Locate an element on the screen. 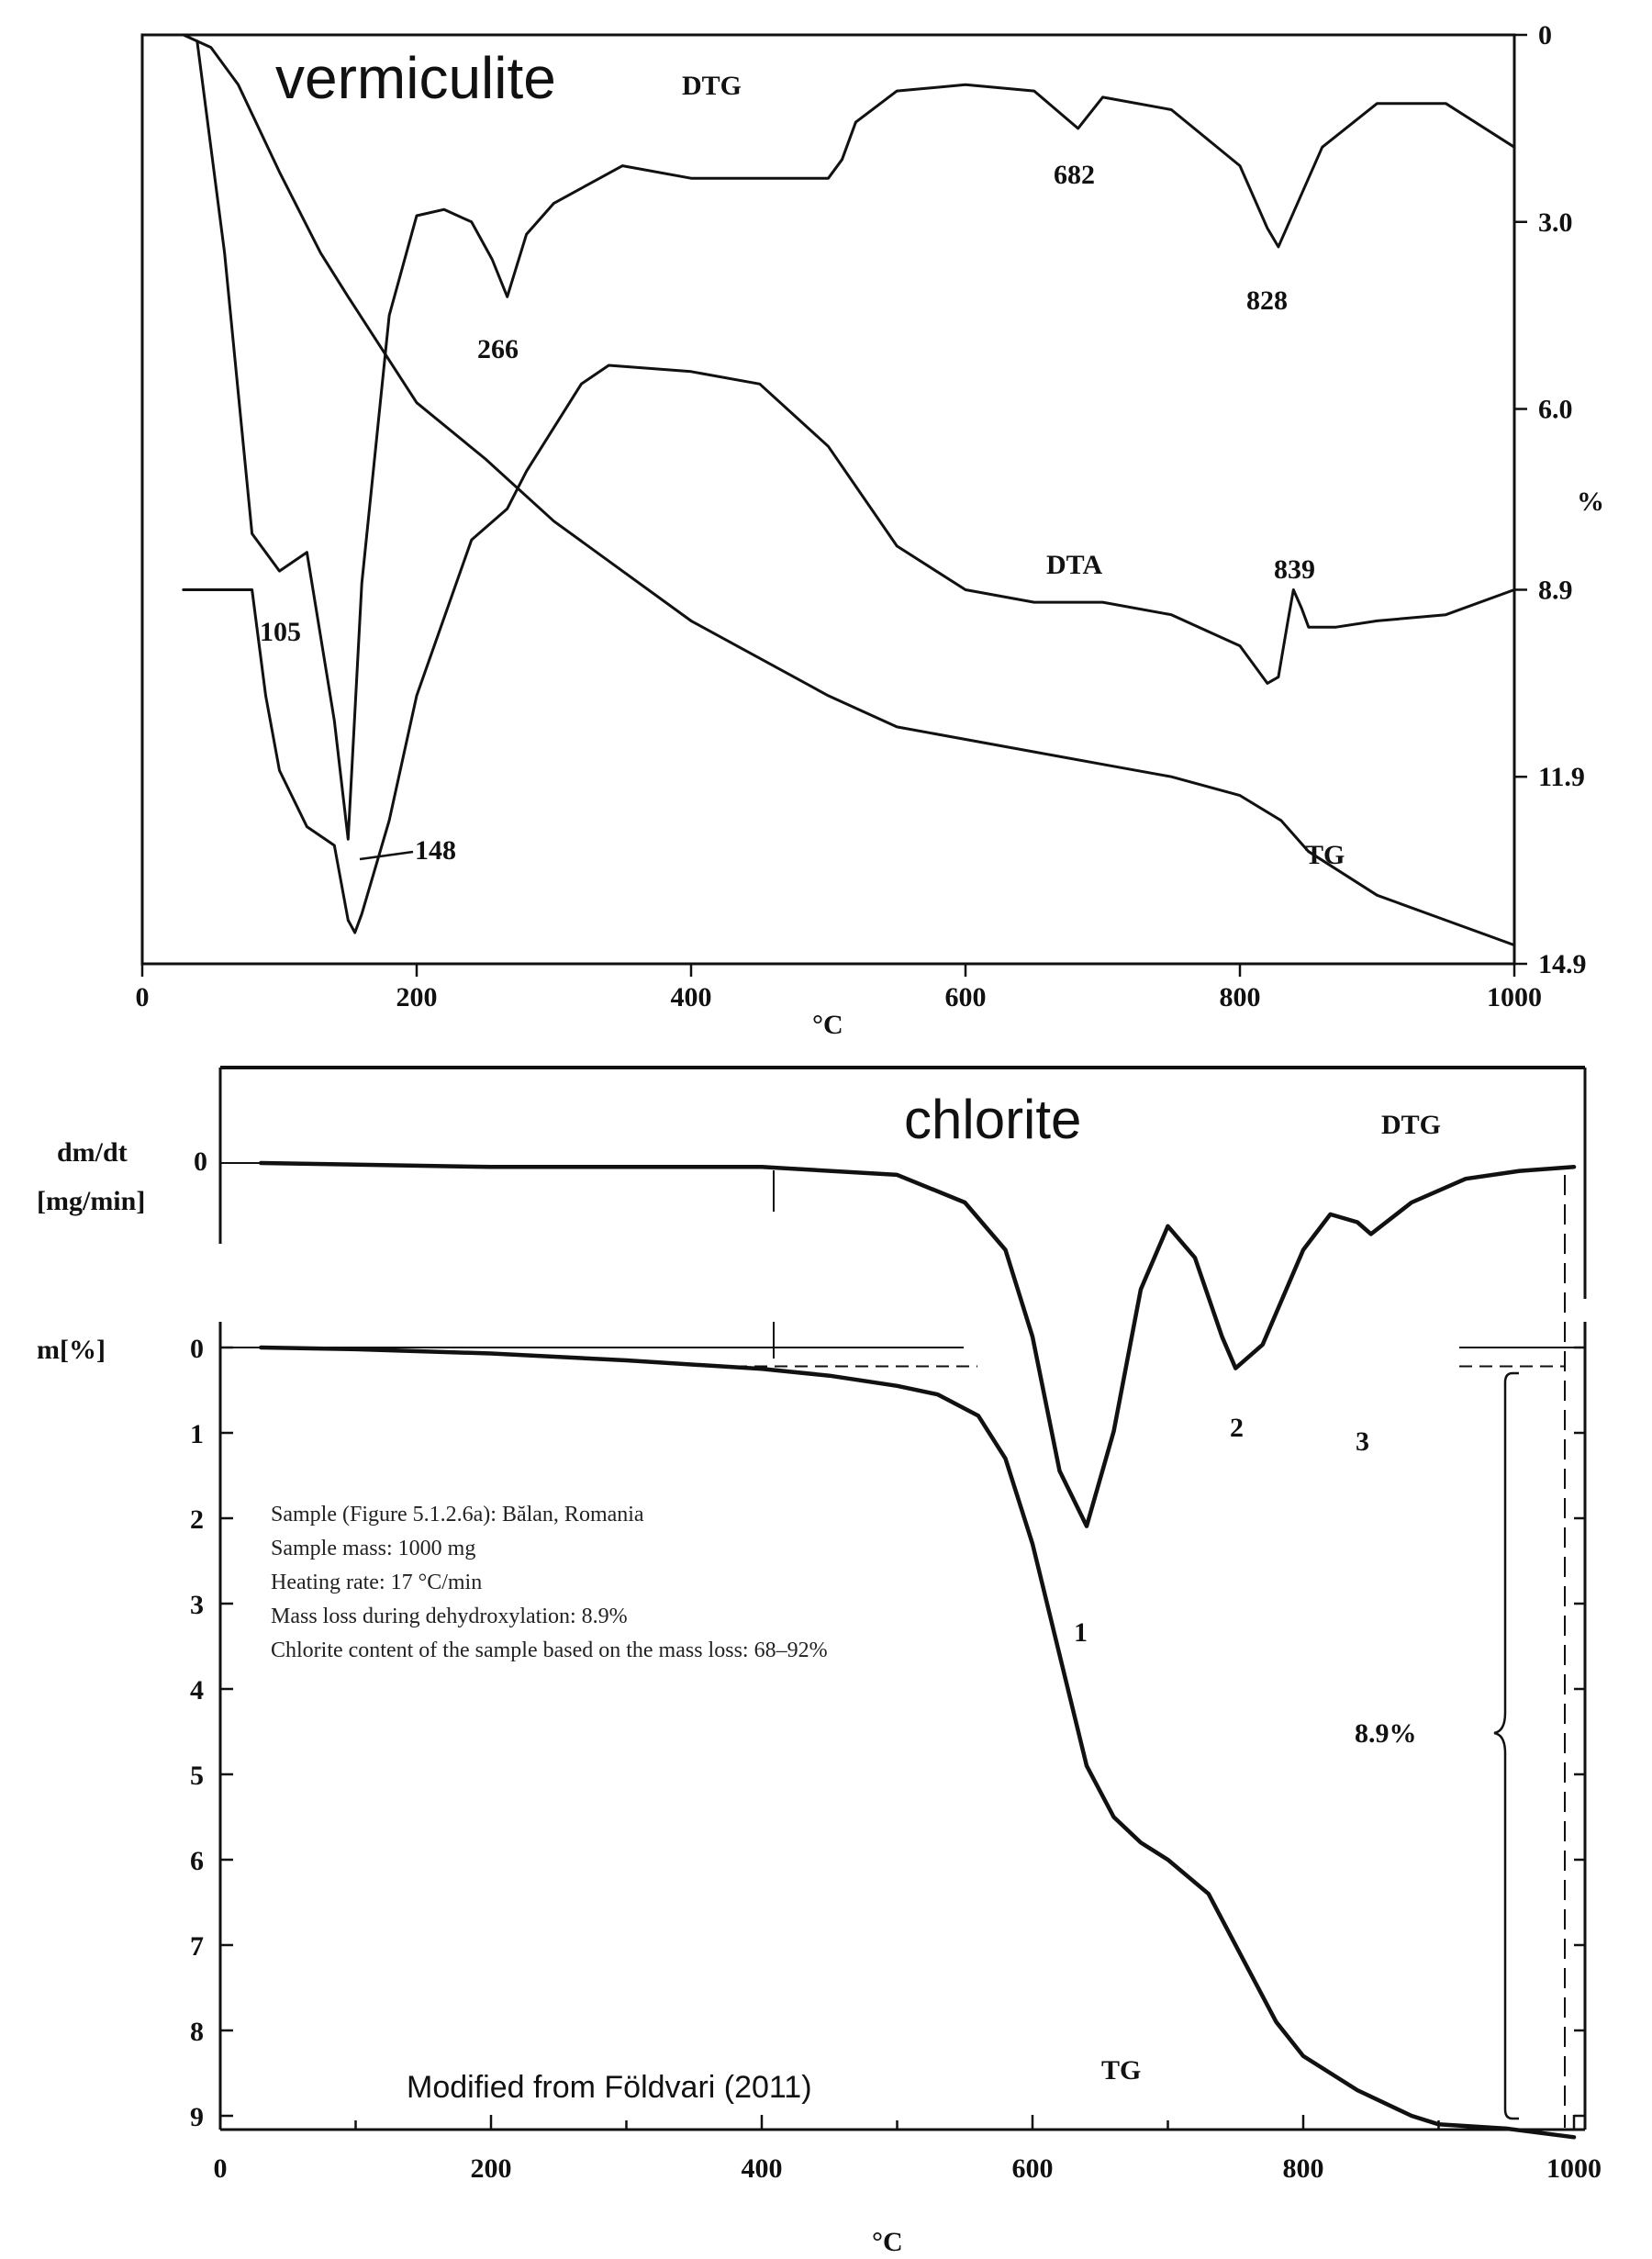 The width and height of the screenshot is (1652, 2259). peak-label-3: 3 is located at coordinates (1362, 1441).